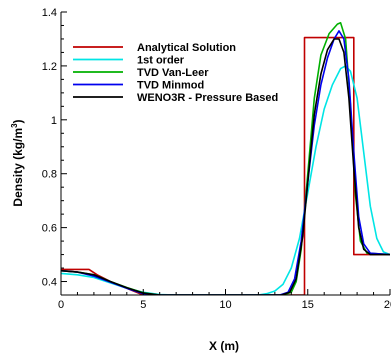  What do you see at coordinates (54, 121) in the screenshot?
I see `y-tick-label-3: 1` at bounding box center [54, 121].